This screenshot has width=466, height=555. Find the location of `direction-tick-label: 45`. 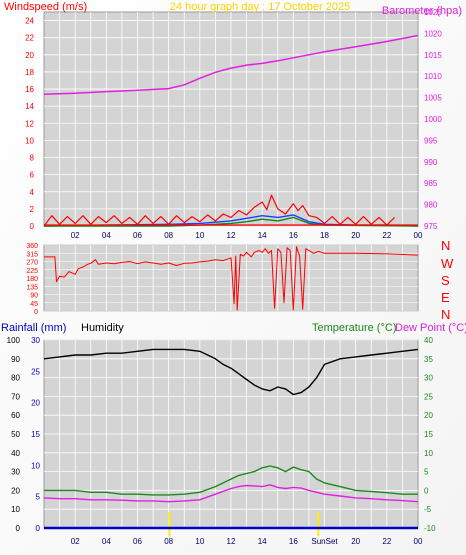

direction-tick-label: 45 is located at coordinates (34, 304).